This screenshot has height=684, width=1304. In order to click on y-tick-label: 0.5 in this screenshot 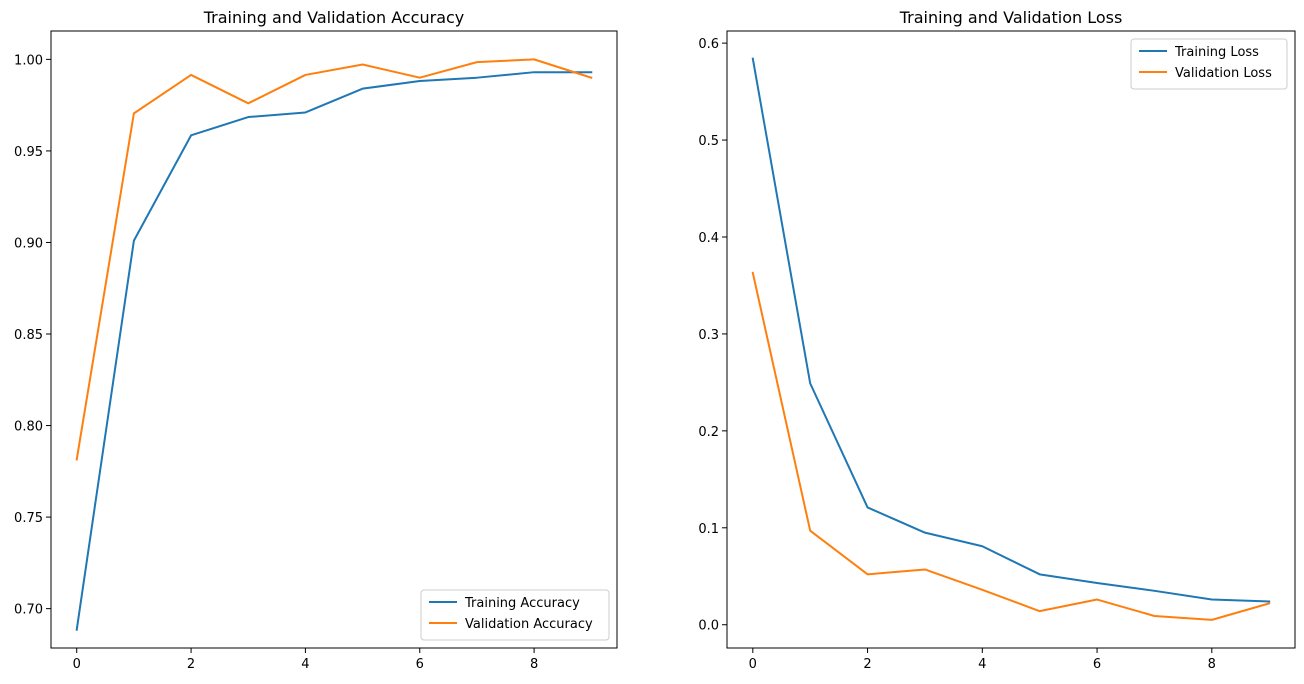, I will do `click(708, 141)`.